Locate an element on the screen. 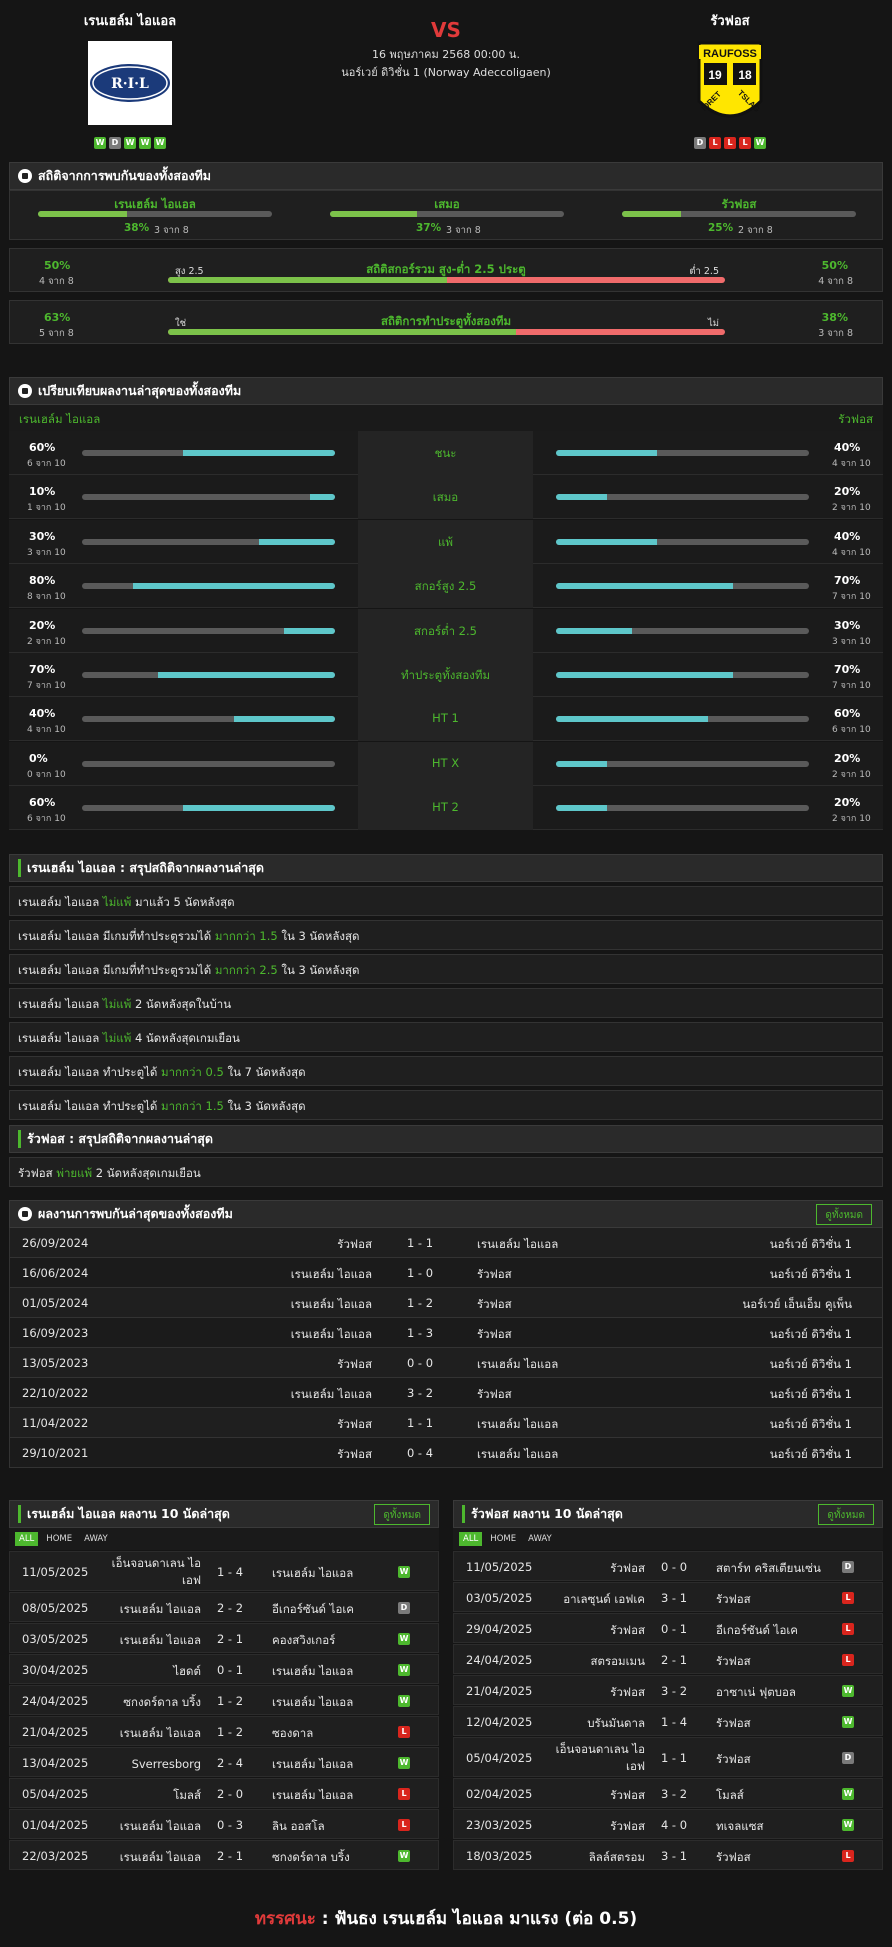 The image size is (892, 1947). match-away-team: ซองดาล is located at coordinates (293, 1733).